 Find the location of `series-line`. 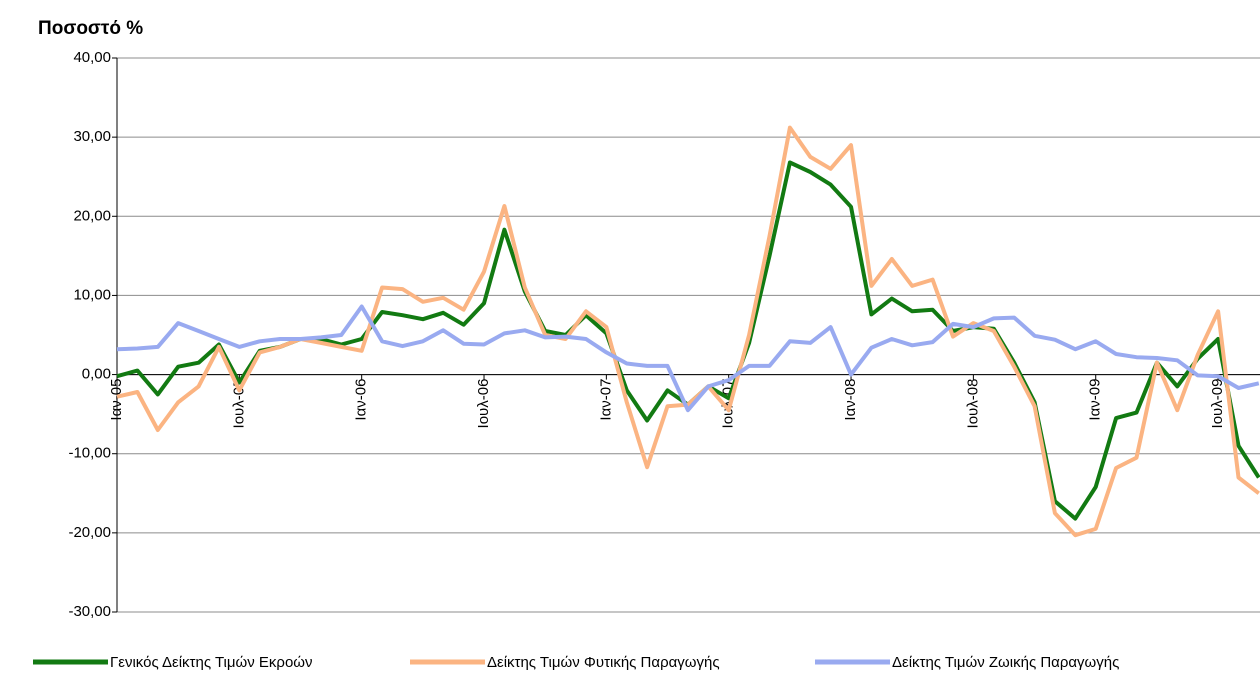

series-line is located at coordinates (688, 358).